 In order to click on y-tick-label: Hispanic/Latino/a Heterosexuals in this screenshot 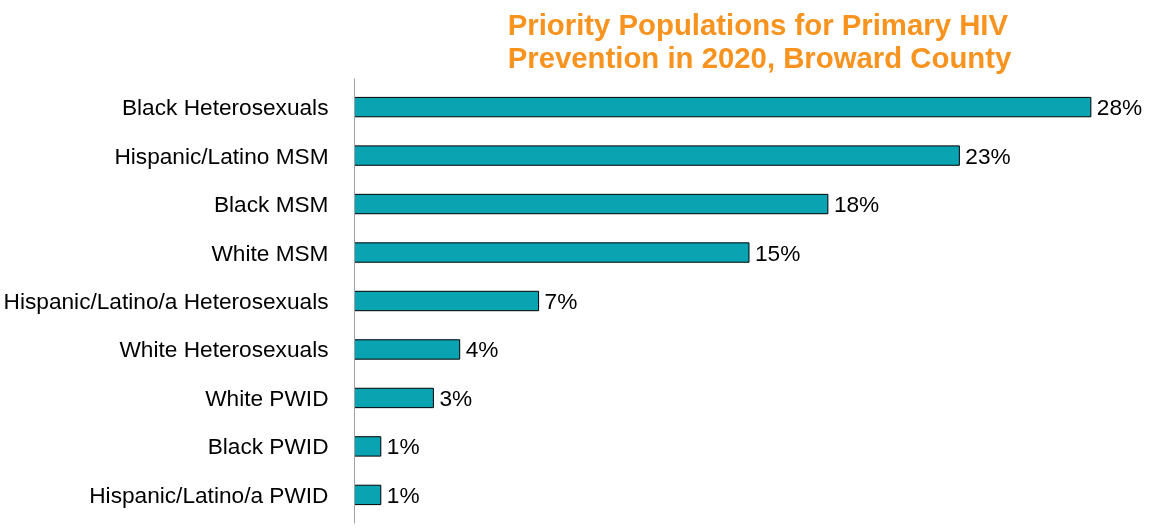, I will do `click(166, 301)`.